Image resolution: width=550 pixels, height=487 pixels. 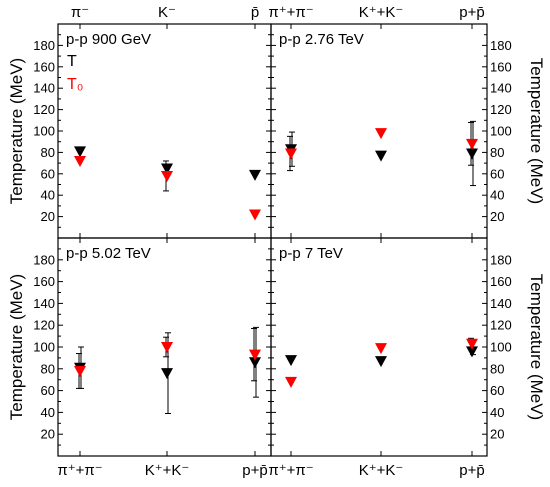 What do you see at coordinates (311, 253) in the screenshot?
I see `panel-title: p-p 7 TeV` at bounding box center [311, 253].